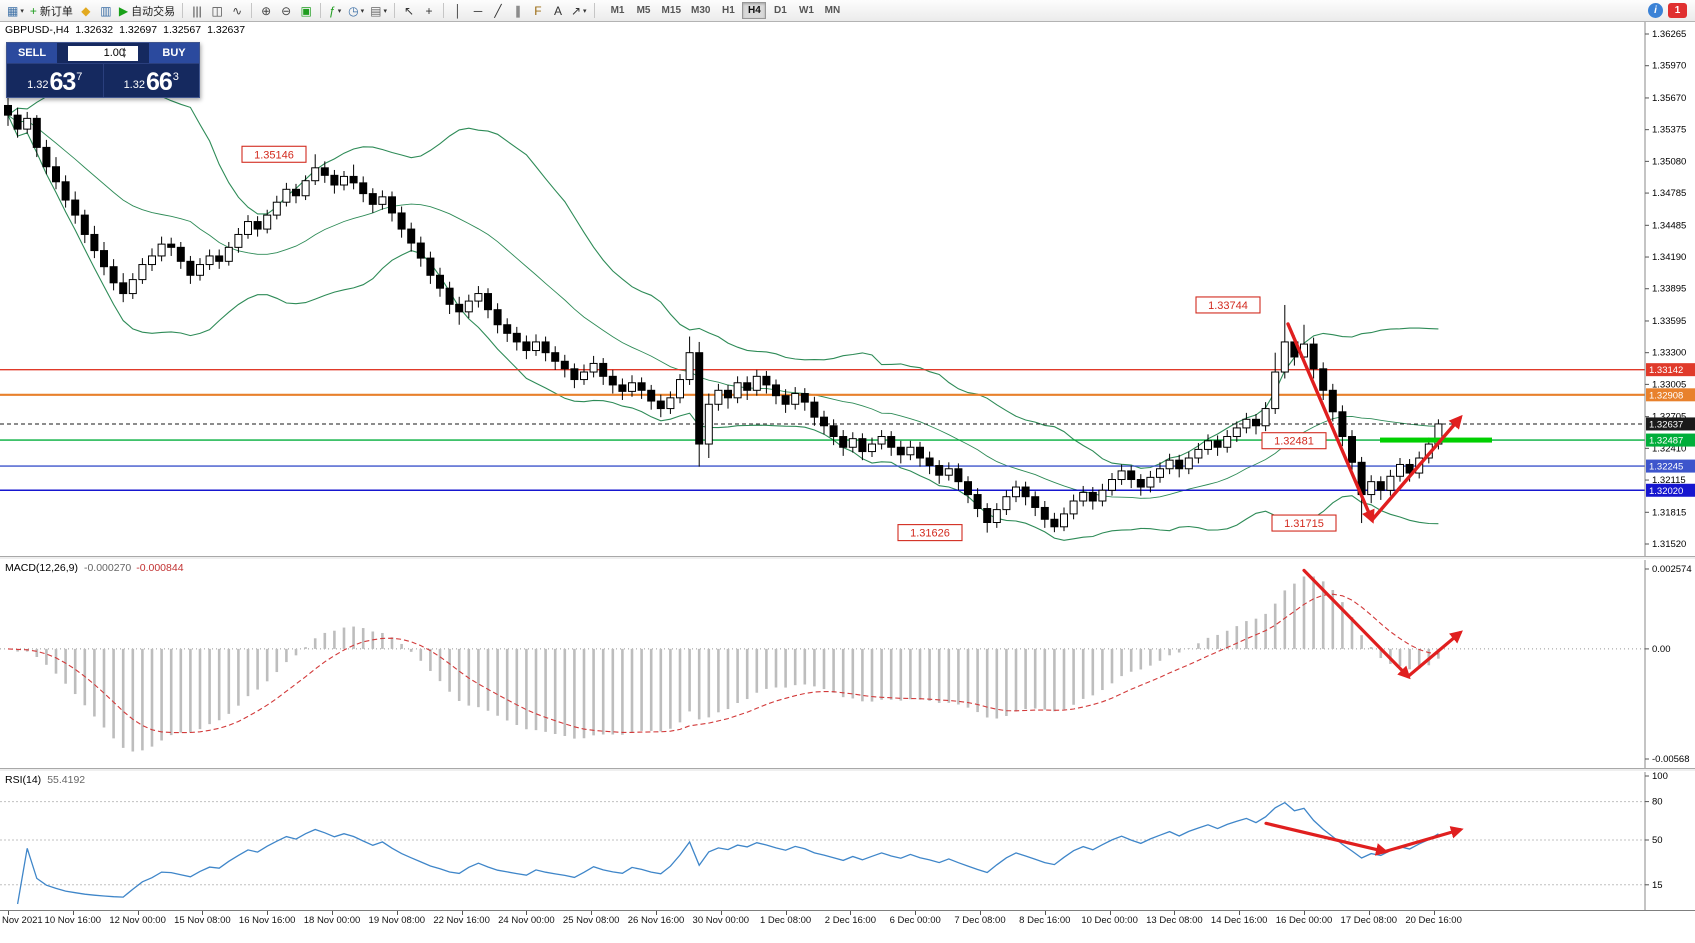 This screenshot has height=943, width=1695. Describe the element at coordinates (1436, 440) in the screenshot. I see `support-zone` at that location.